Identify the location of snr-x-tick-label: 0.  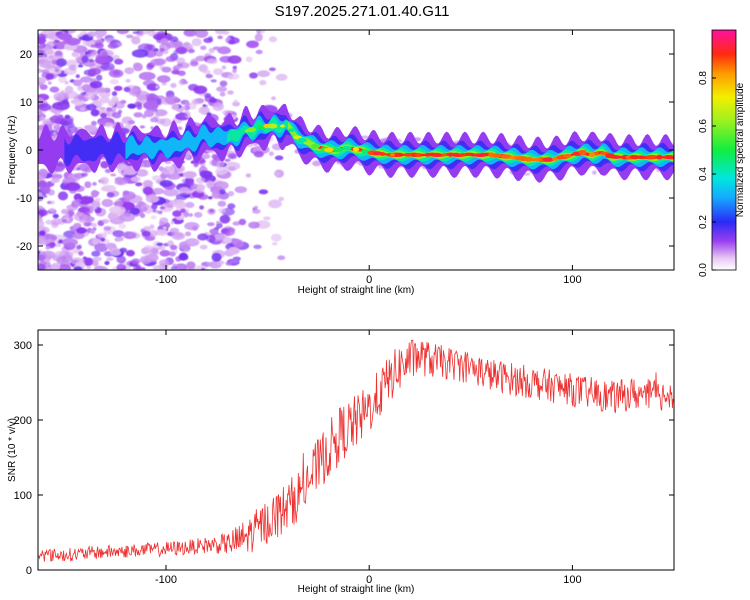
(369, 580).